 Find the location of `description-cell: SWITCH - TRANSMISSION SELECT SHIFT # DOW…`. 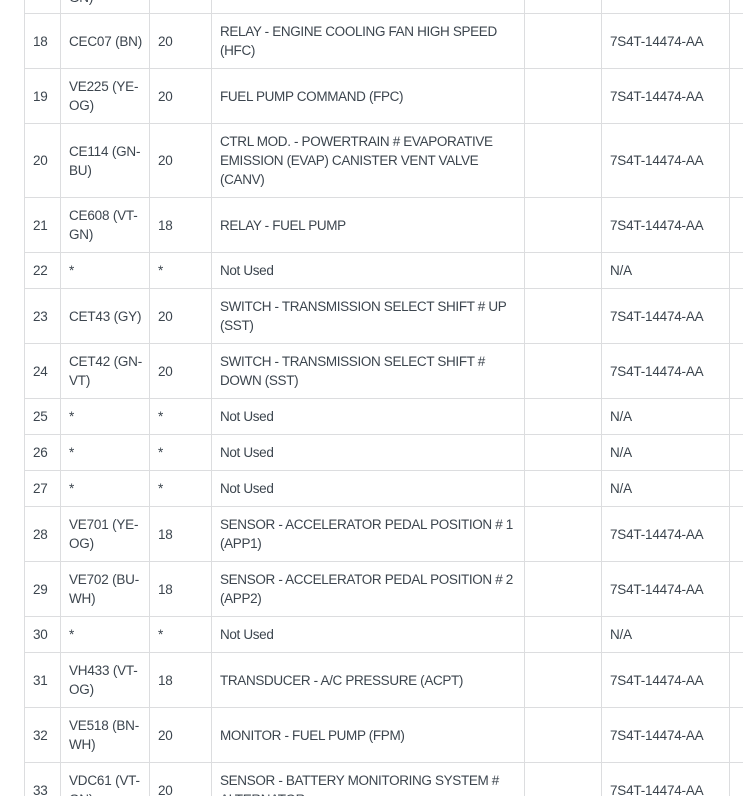

description-cell: SWITCH - TRANSMISSION SELECT SHIFT # DOW… is located at coordinates (368, 371).